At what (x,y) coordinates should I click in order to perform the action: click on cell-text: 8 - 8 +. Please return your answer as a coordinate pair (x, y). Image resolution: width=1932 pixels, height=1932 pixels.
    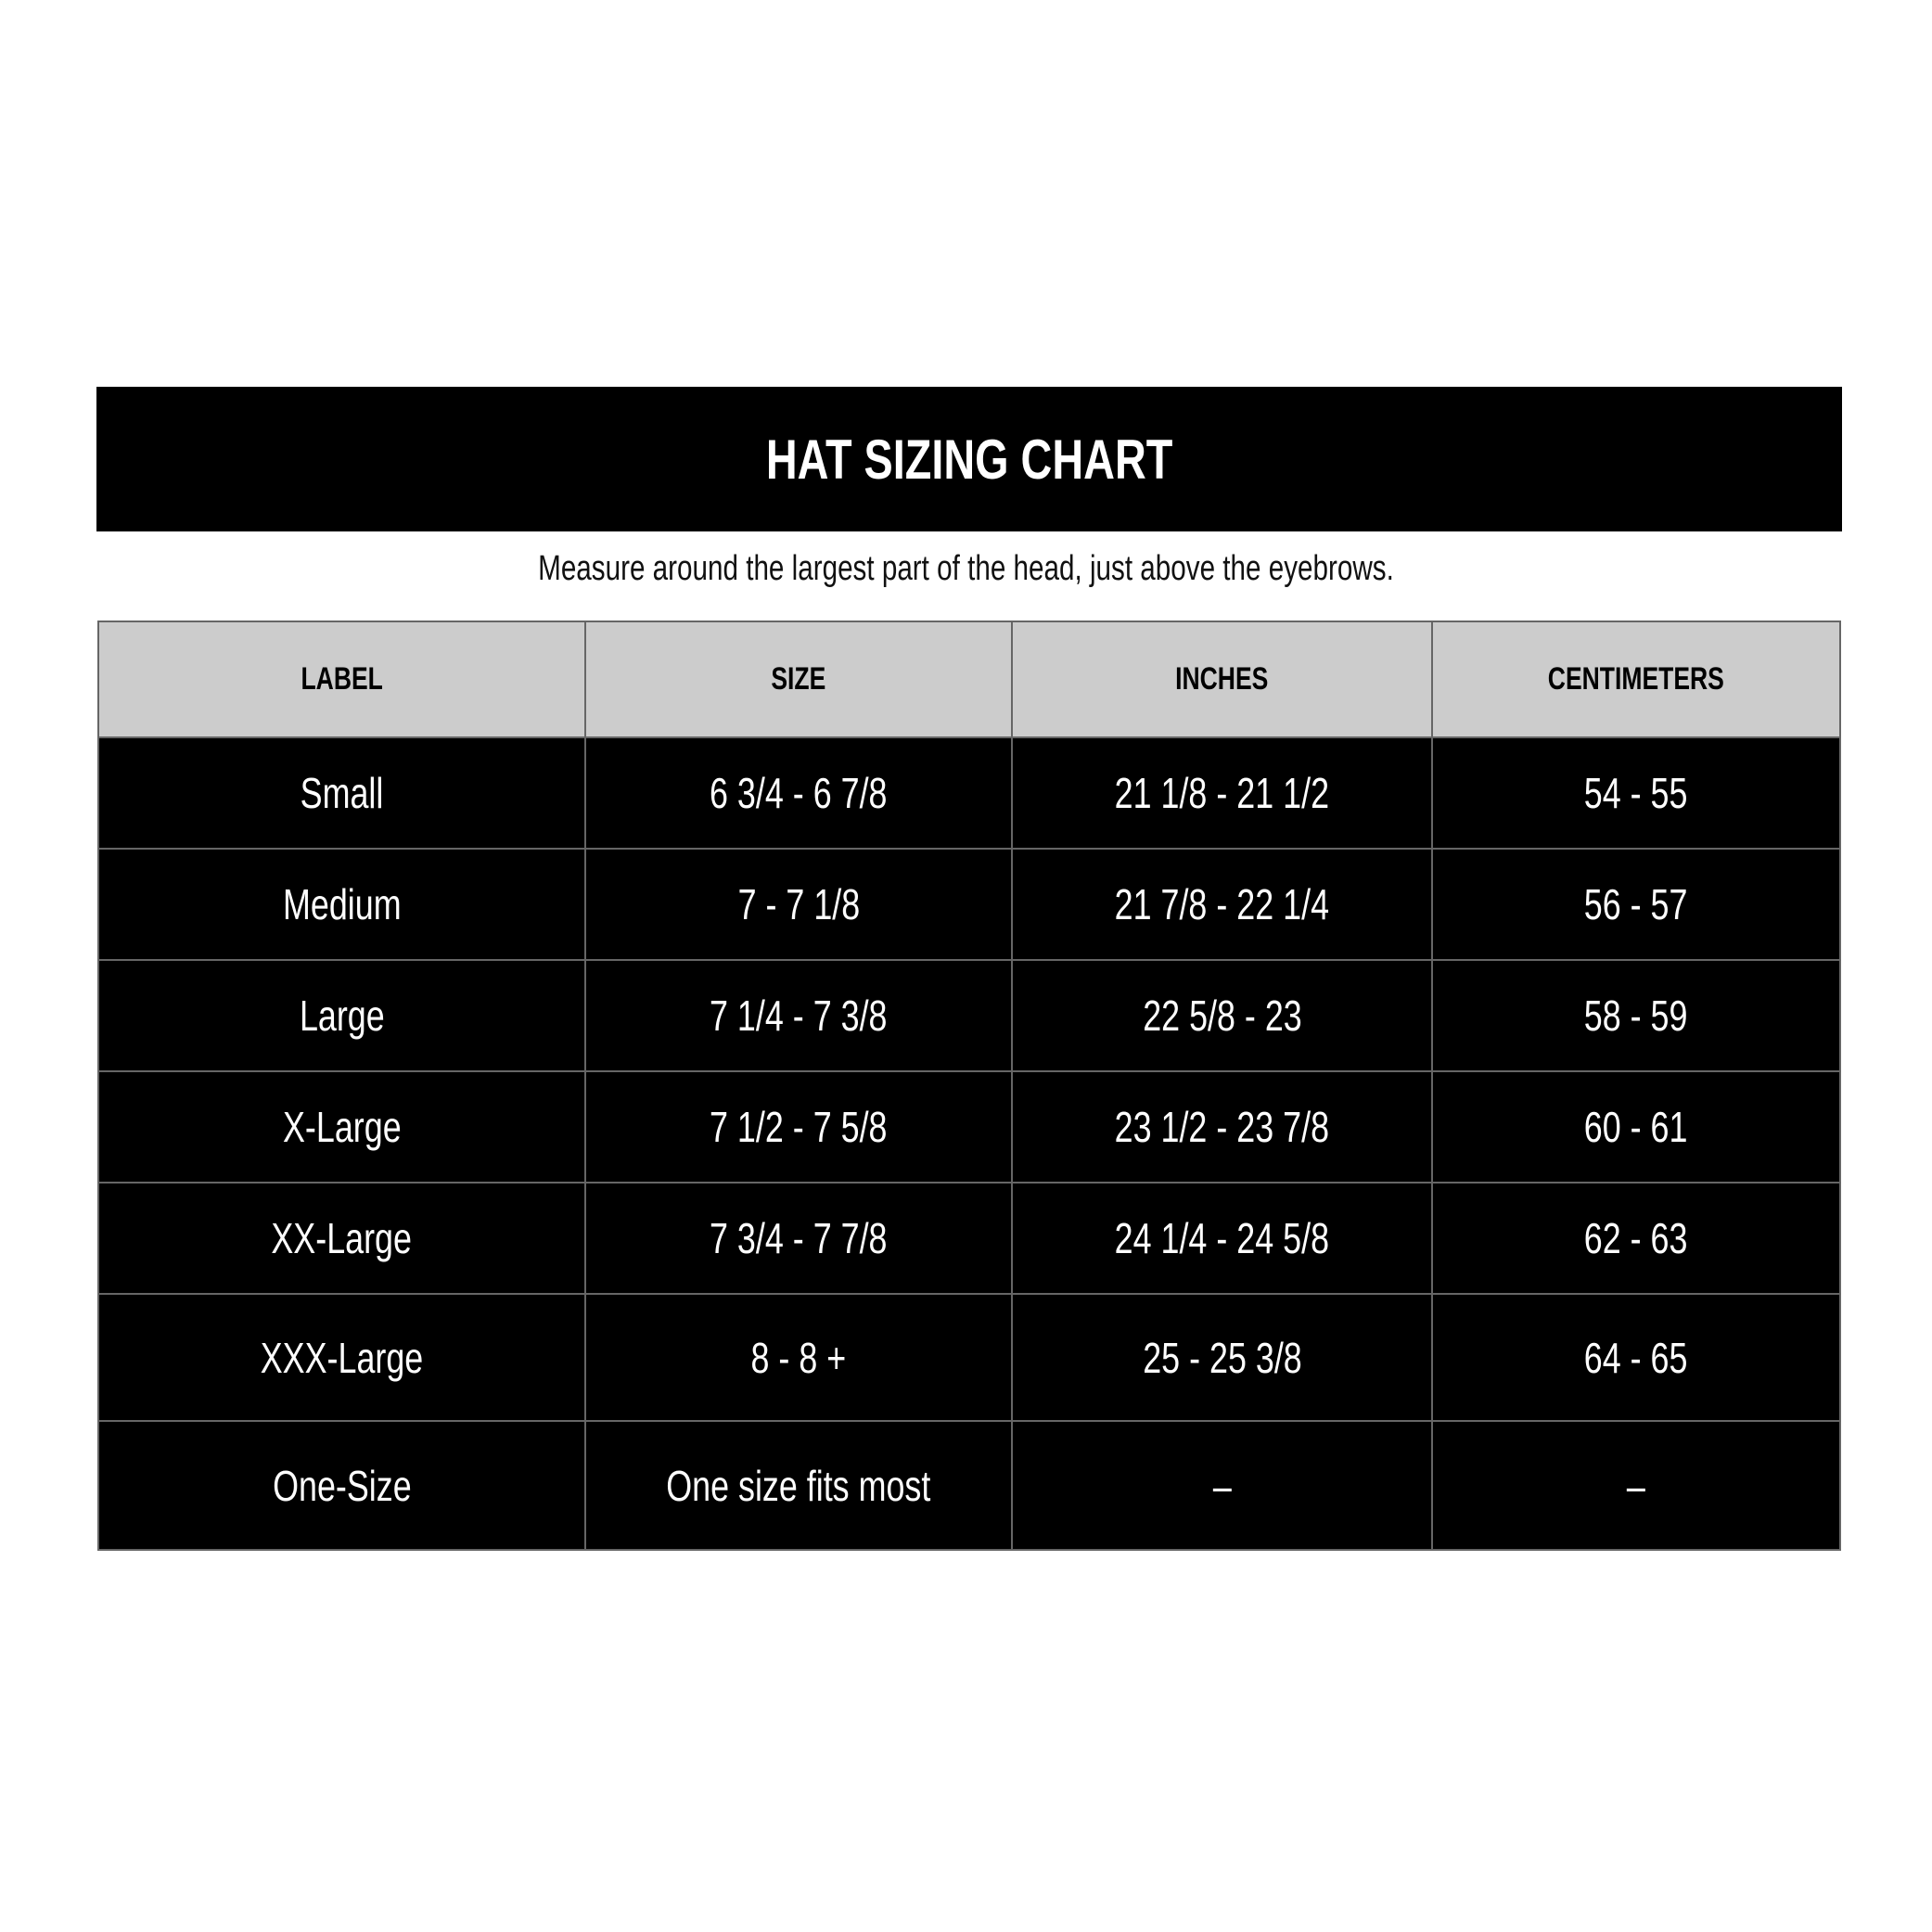
    Looking at the image, I should click on (798, 1357).